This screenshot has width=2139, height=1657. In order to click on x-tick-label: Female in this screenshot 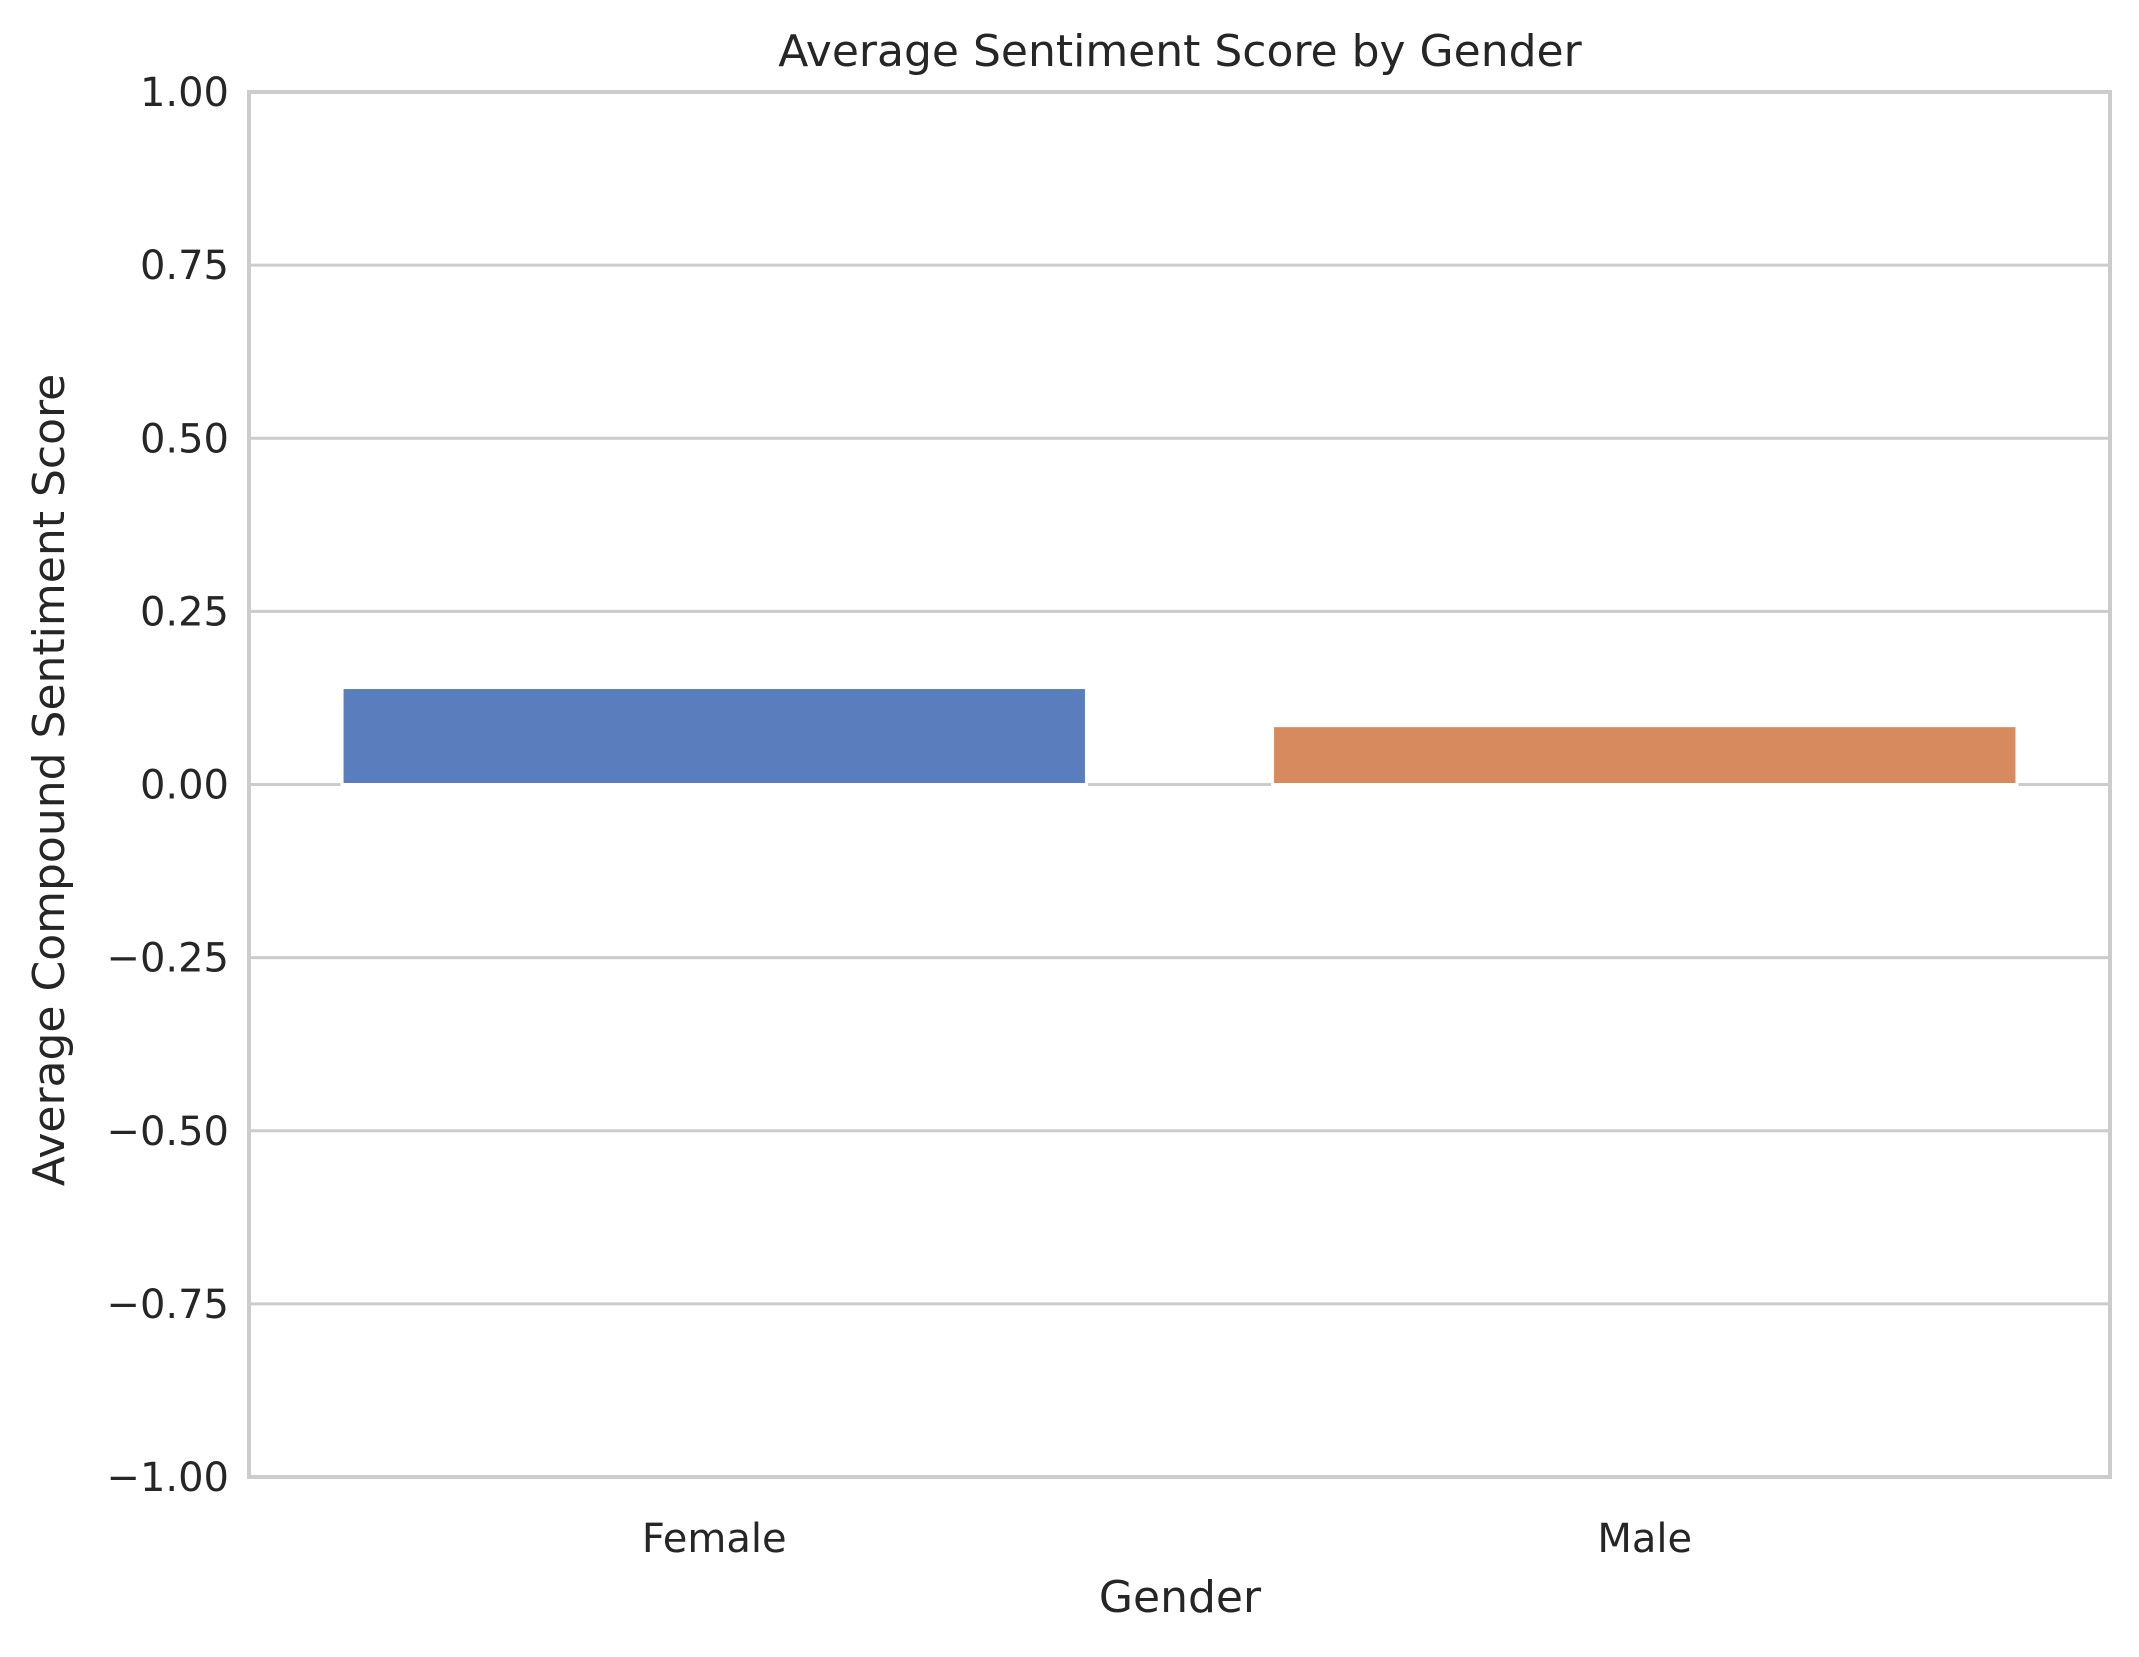, I will do `click(714, 1539)`.